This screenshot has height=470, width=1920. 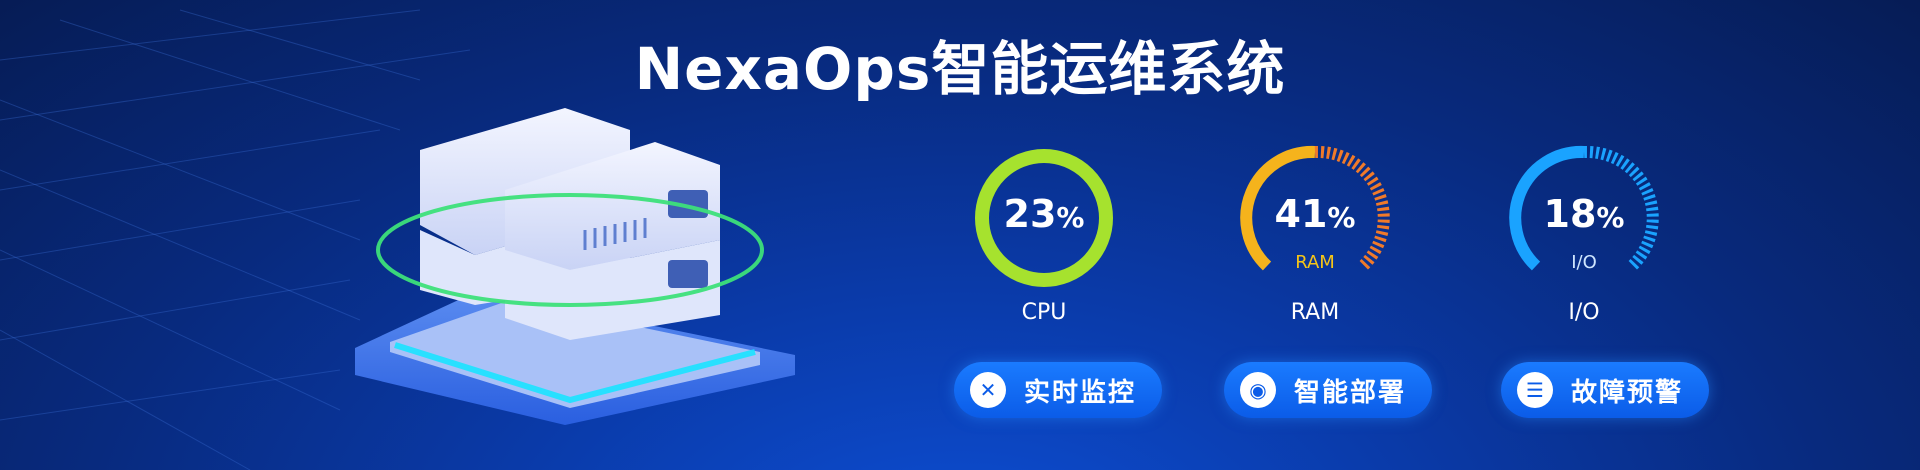 What do you see at coordinates (1315, 214) in the screenshot?
I see `ram-value: 41%` at bounding box center [1315, 214].